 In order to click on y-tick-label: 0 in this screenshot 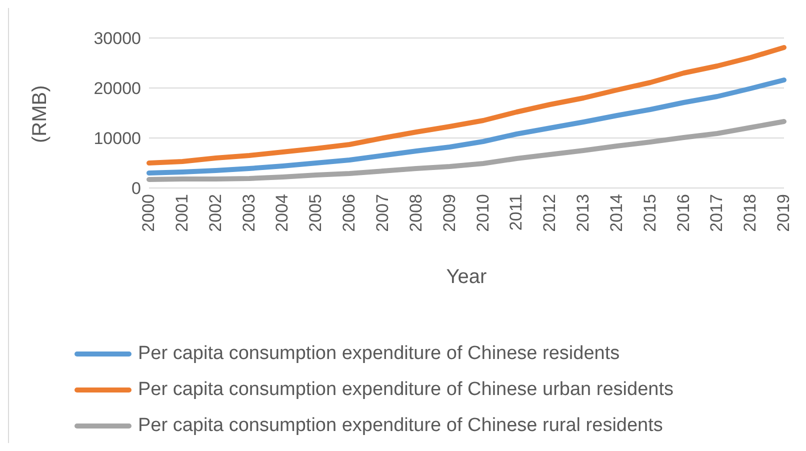, I will do `click(136, 188)`.